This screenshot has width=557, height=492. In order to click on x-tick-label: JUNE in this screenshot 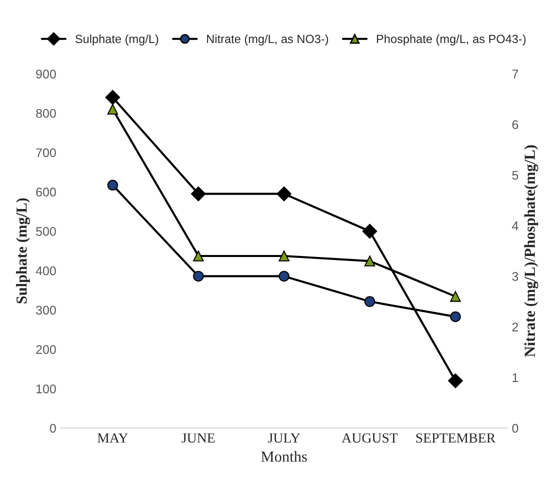, I will do `click(198, 438)`.